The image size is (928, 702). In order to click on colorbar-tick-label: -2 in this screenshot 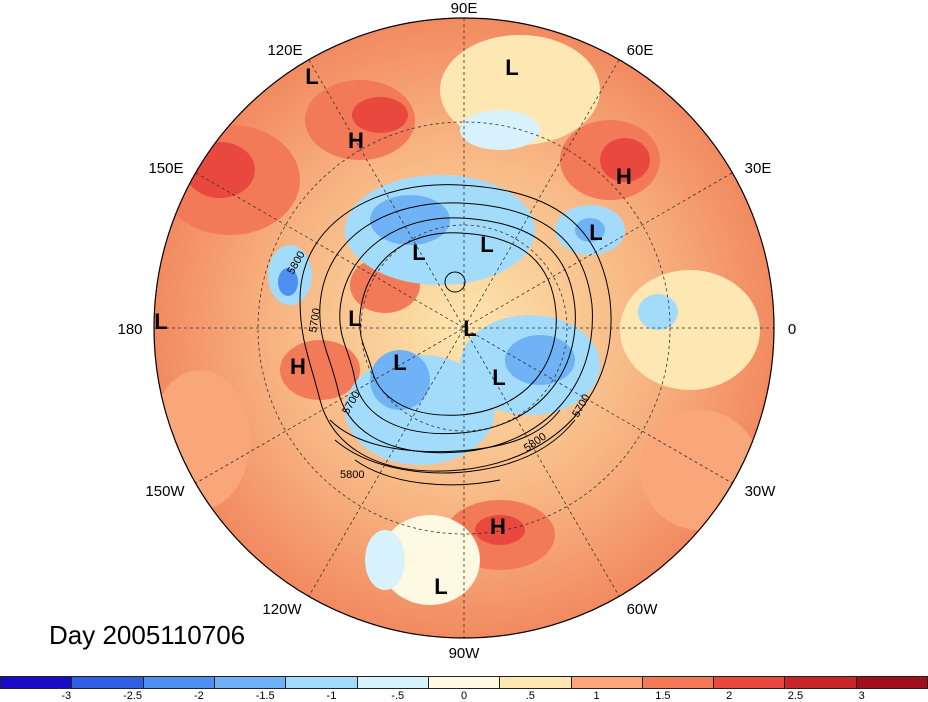, I will do `click(198, 696)`.